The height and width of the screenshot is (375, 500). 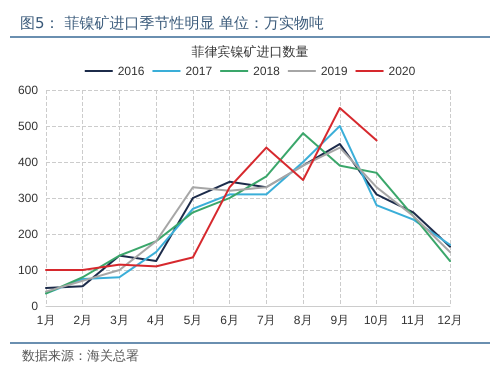 What do you see at coordinates (450, 320) in the screenshot?
I see `x-tick-label: 12月` at bounding box center [450, 320].